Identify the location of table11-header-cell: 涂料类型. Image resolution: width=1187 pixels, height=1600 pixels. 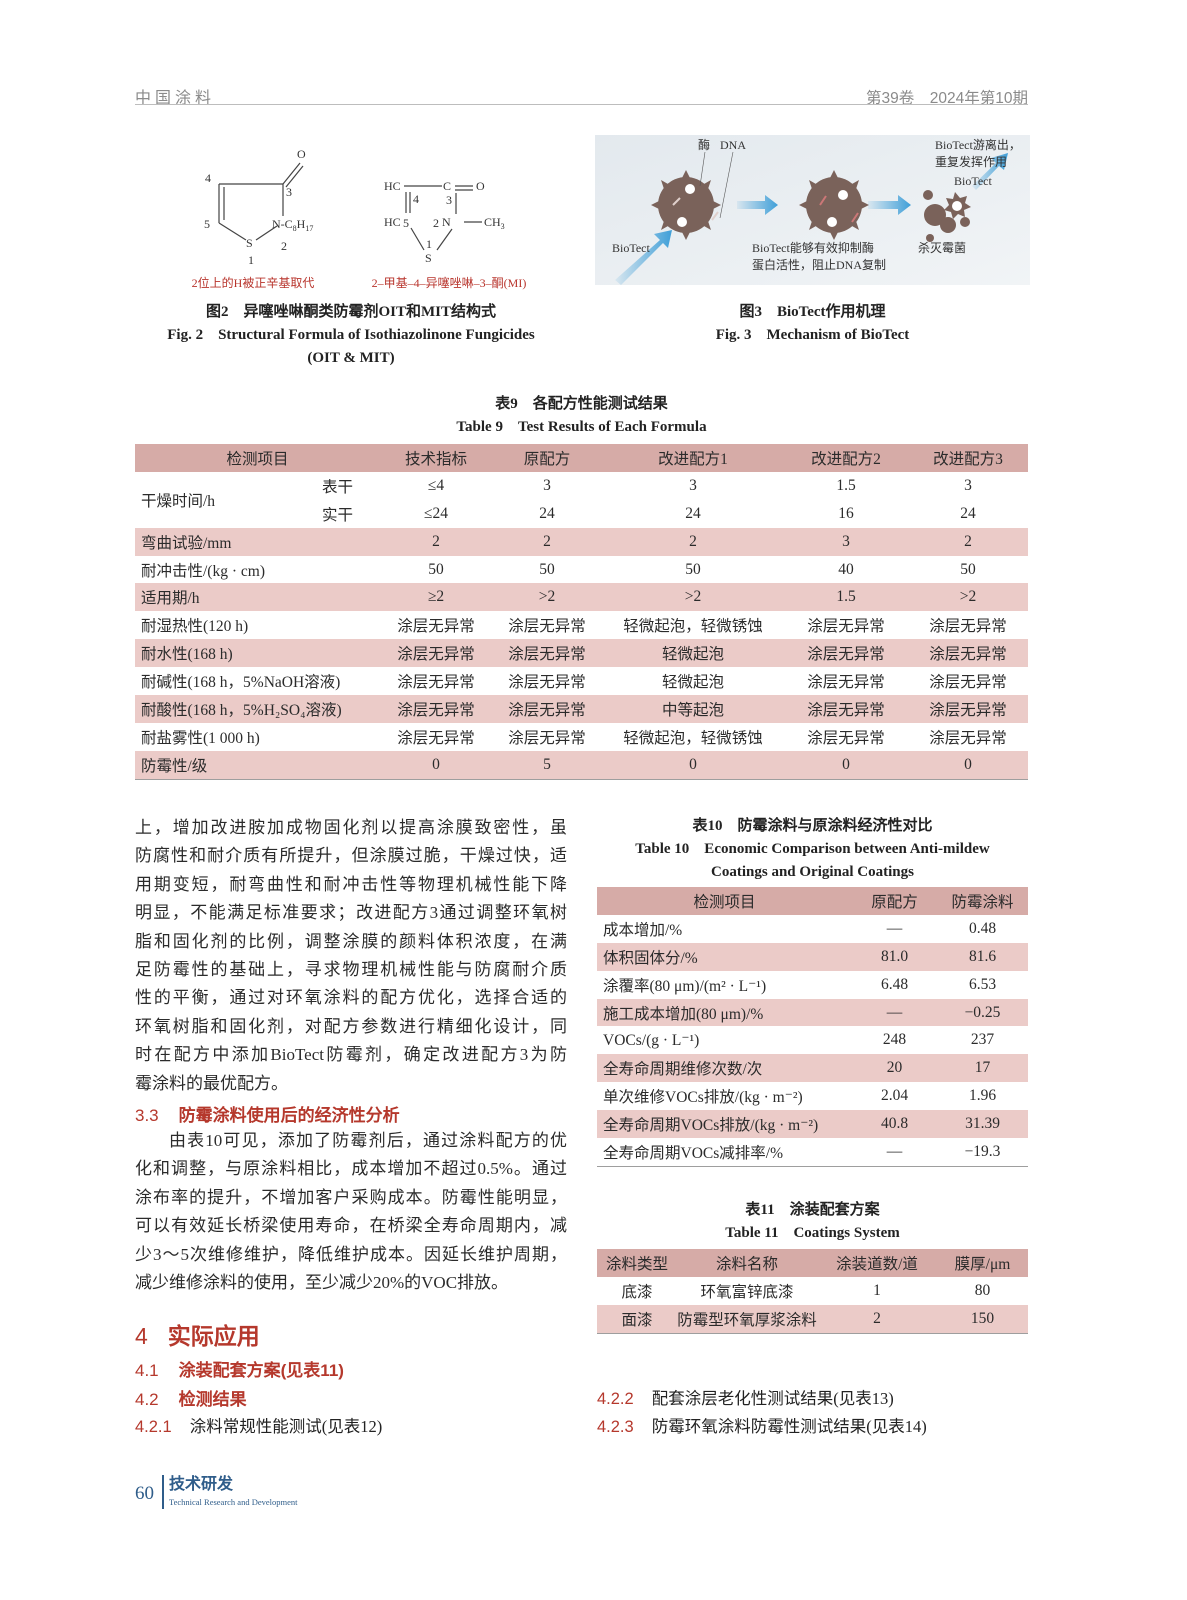
(636, 1264).